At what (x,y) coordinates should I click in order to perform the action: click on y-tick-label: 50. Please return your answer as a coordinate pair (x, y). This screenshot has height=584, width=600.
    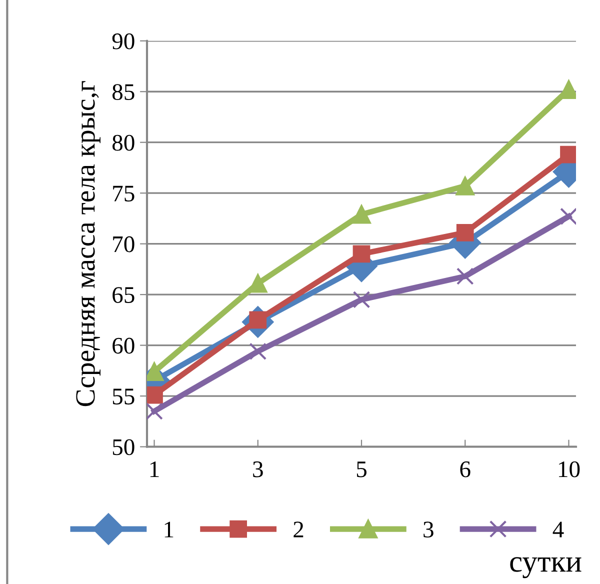
    Looking at the image, I should click on (123, 447).